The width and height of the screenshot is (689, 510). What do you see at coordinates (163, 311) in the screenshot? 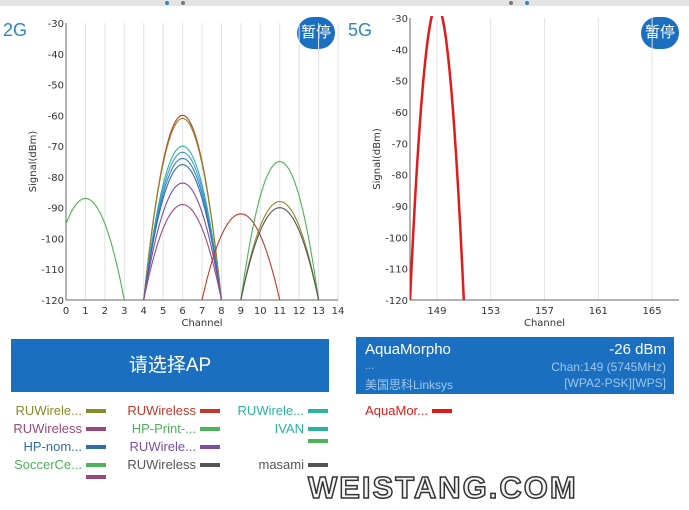
I see `x-tick-label: 5` at bounding box center [163, 311].